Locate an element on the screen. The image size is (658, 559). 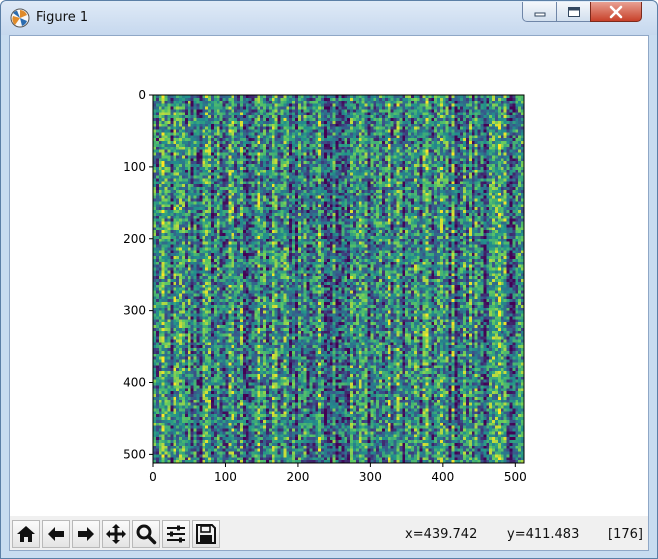
zoom-button is located at coordinates (146, 534).